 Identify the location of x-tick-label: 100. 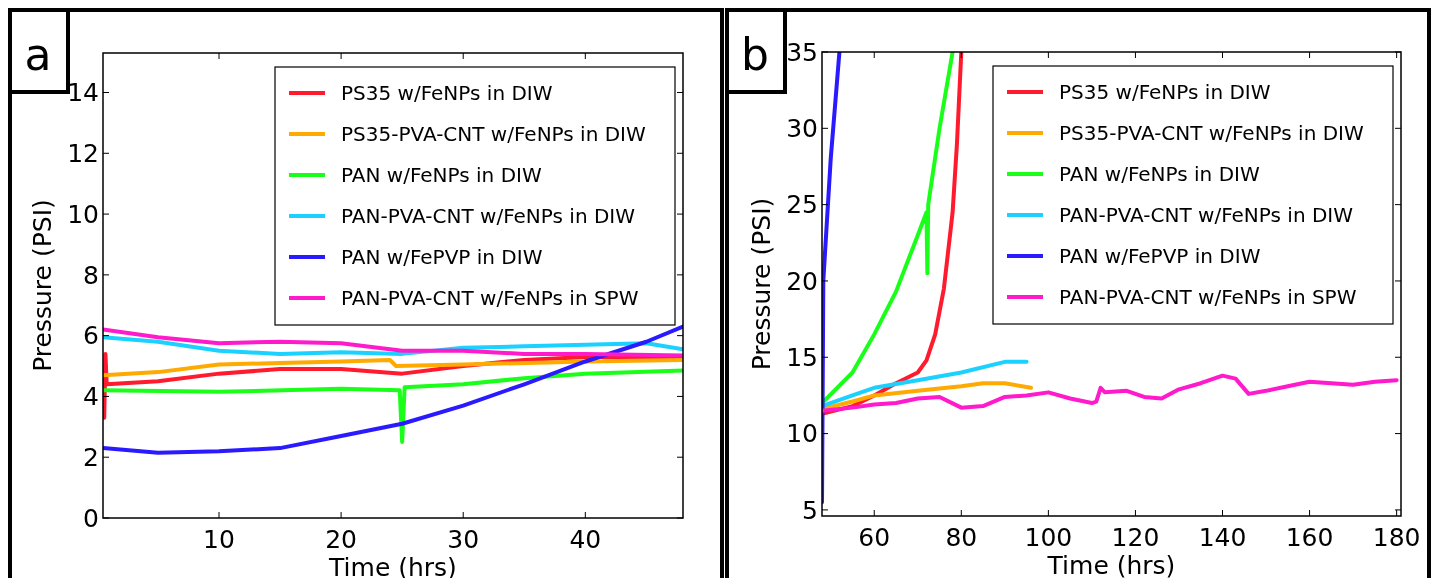
(1048, 537).